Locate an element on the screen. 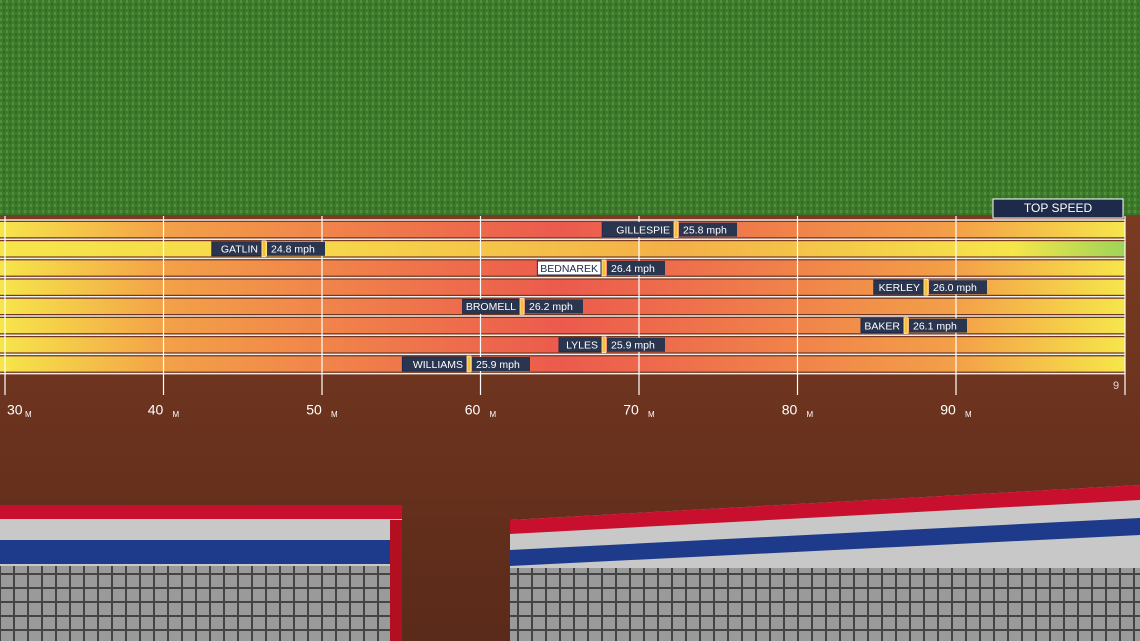 The height and width of the screenshot is (641, 1140). runner-tag: BROMELL 26.2 mph is located at coordinates (522, 306).